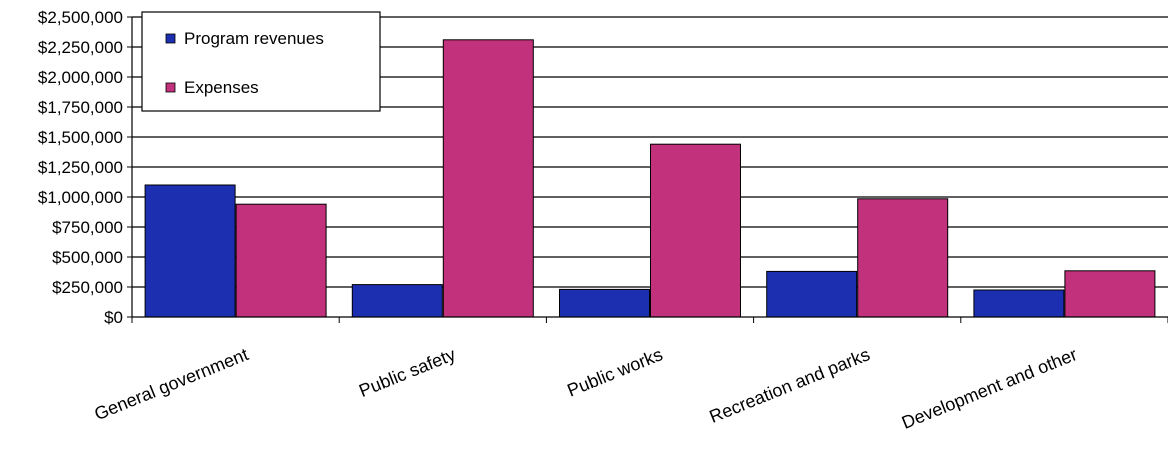 Image resolution: width=1168 pixels, height=470 pixels. I want to click on y-tick-label: $2,500,000, so click(80, 17).